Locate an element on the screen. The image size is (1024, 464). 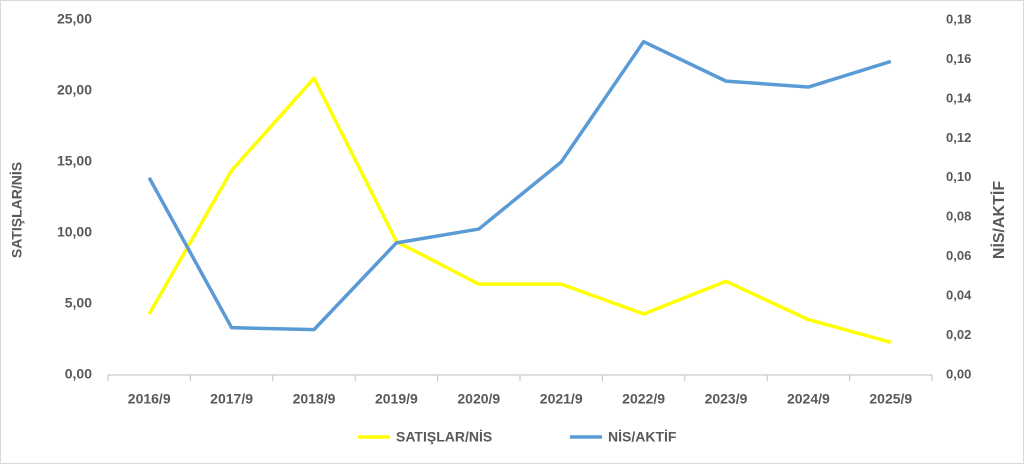
y2-tick-label: 0,00 is located at coordinates (958, 373).